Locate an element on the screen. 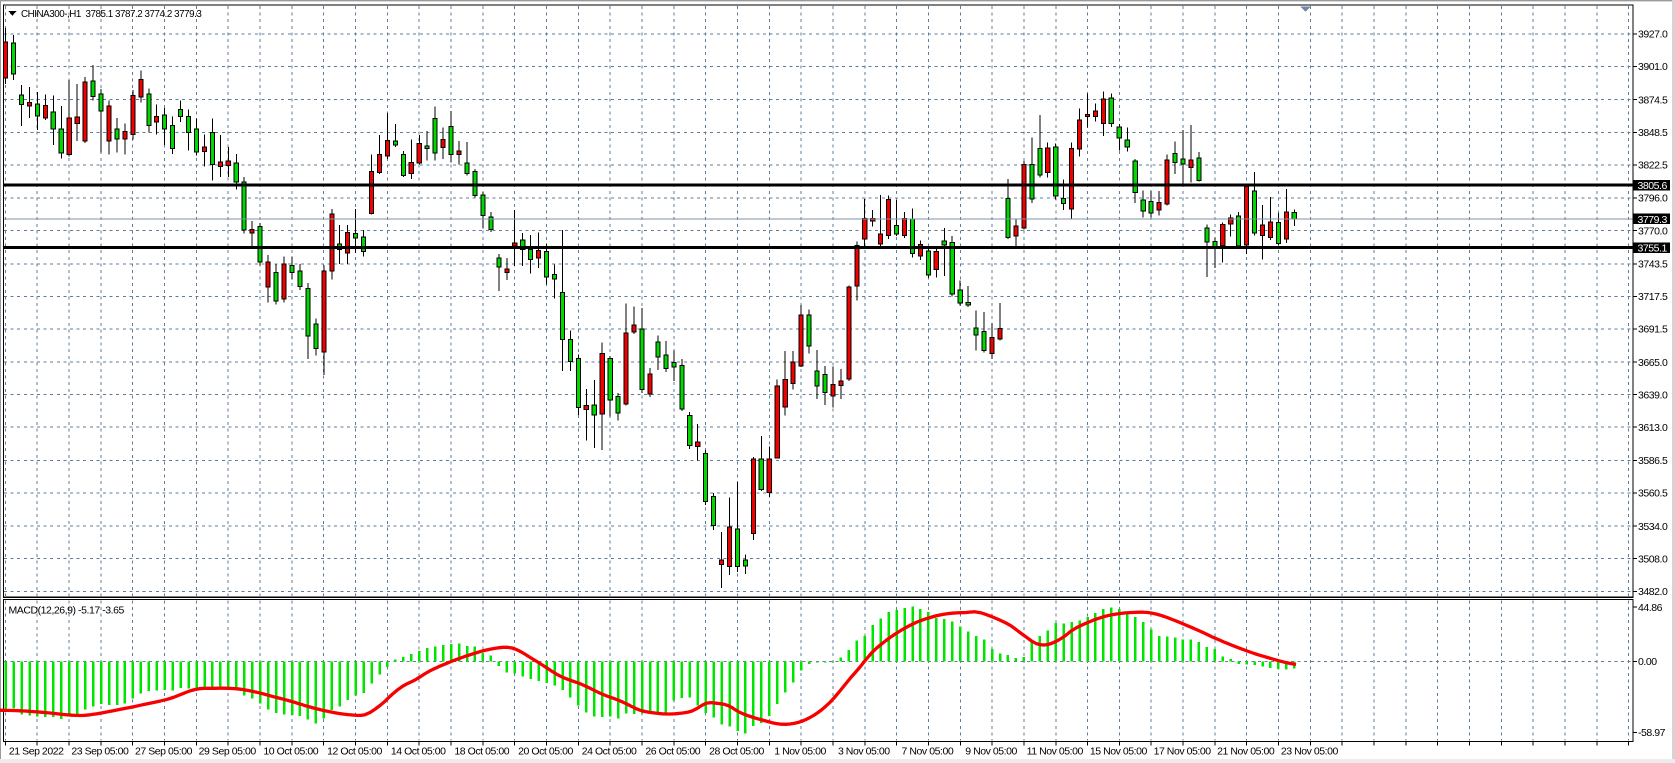 This screenshot has height=763, width=1675. svg-text: 3805.6 is located at coordinates (1653, 186).